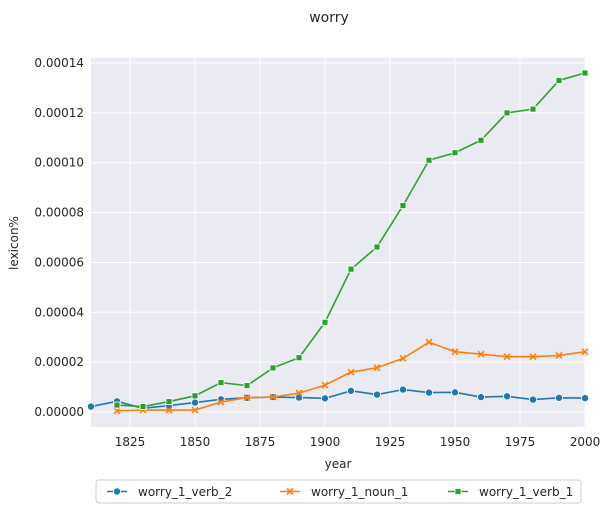 This screenshot has height=515, width=606. Describe the element at coordinates (59, 213) in the screenshot. I see `y-tick-label: 0.00008` at that location.